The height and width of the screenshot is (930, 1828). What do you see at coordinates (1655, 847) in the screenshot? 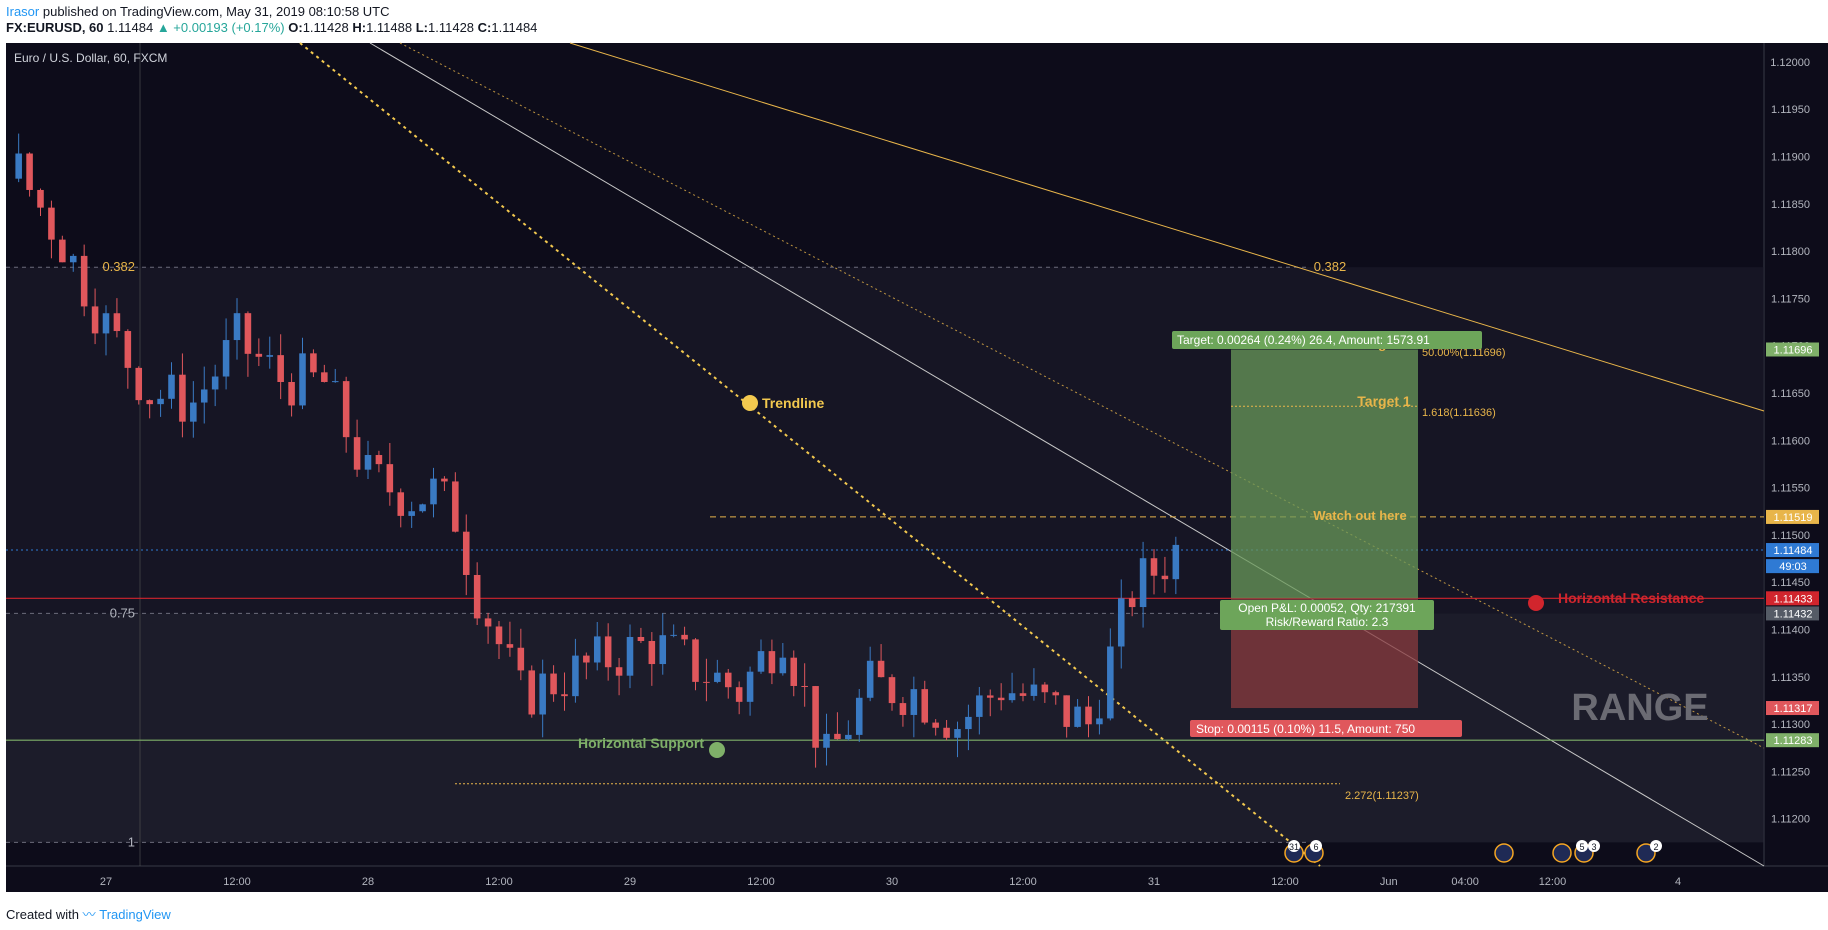
I see `event-count-text: 2` at bounding box center [1655, 847].